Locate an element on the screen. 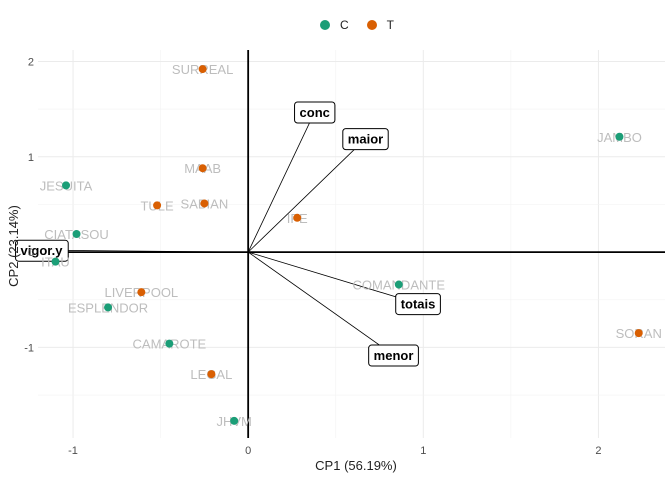 This screenshot has height=480, width=672. legend-label-c: C is located at coordinates (344, 25).